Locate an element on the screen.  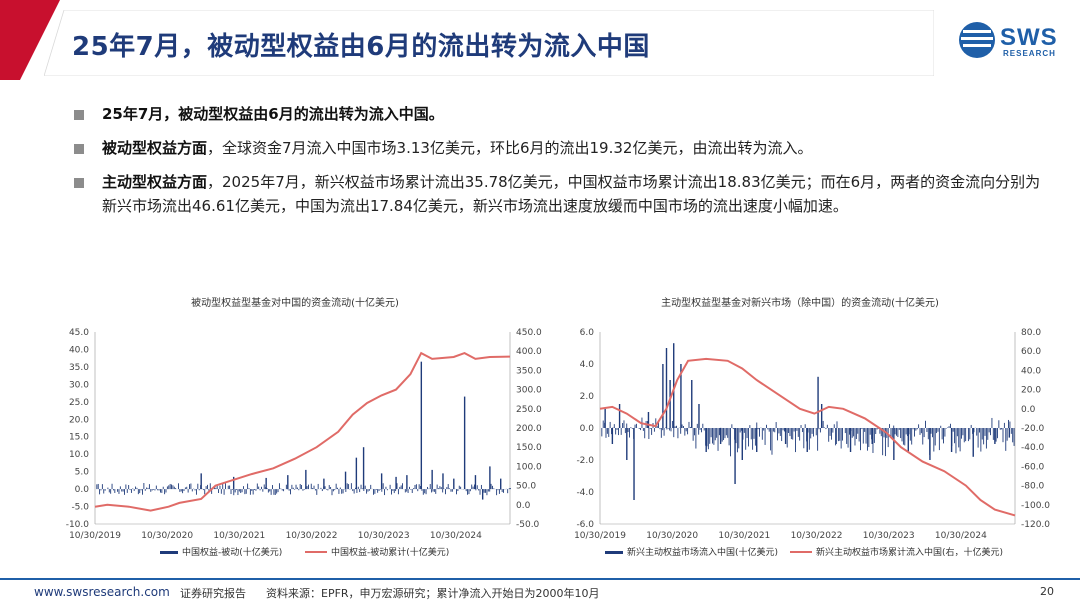
y-left-tick-label: 20.0 is located at coordinates (79, 420).